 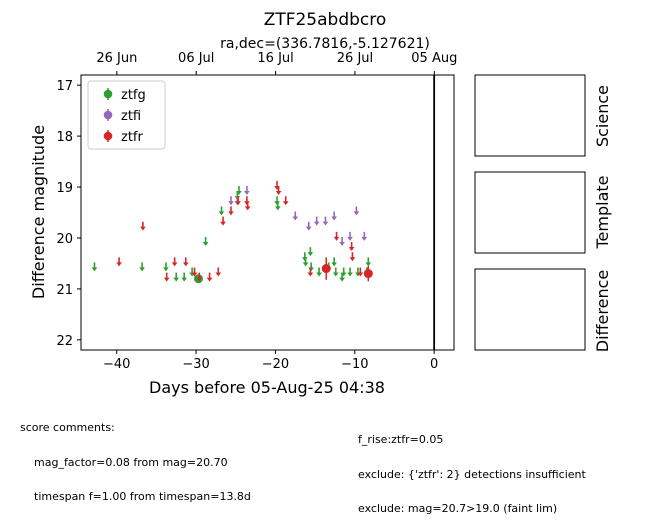 I want to click on y-tick-label: 19, so click(x=64, y=188).